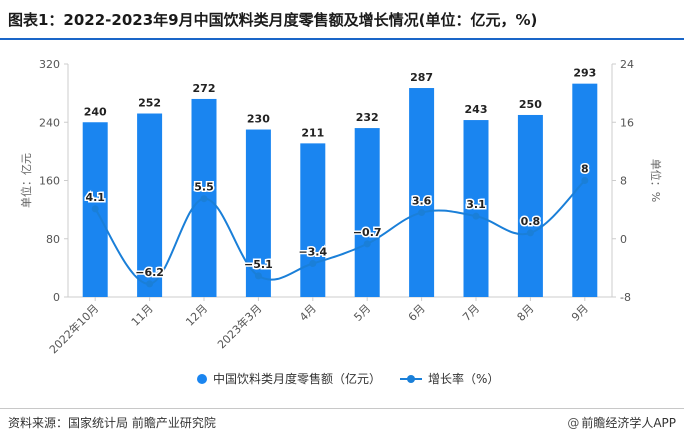 The height and width of the screenshot is (440, 684). I want to click on y-axis-title-left: 单位：亿元, so click(26, 180).